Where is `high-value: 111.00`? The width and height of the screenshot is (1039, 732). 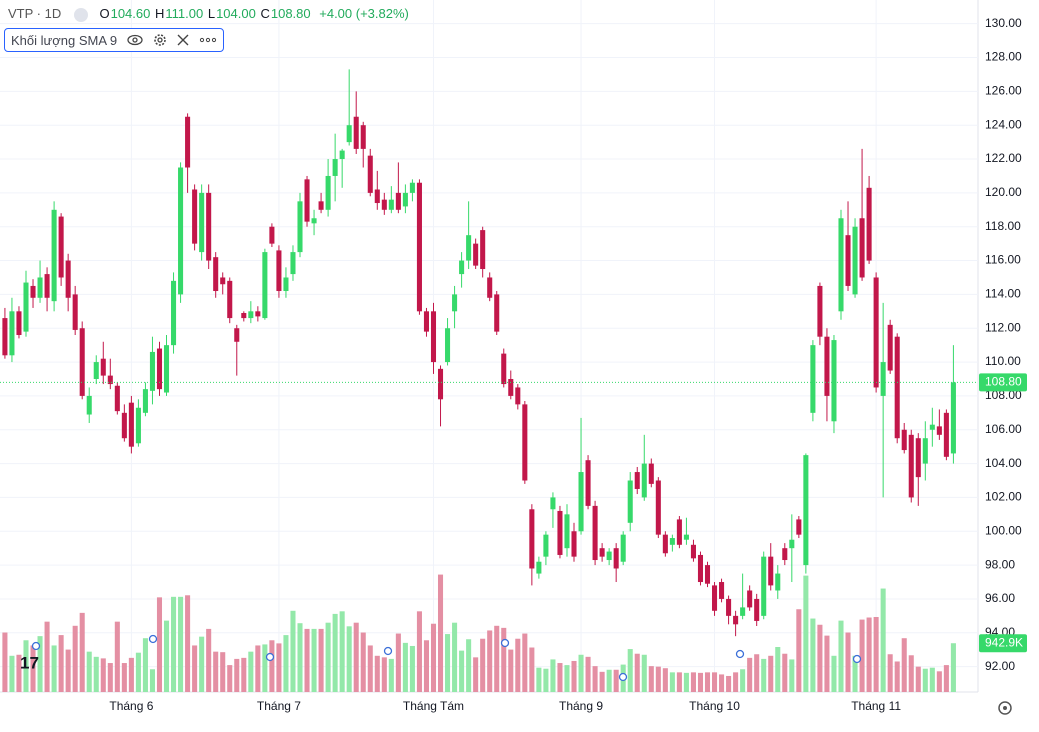 high-value: 111.00 is located at coordinates (184, 13).